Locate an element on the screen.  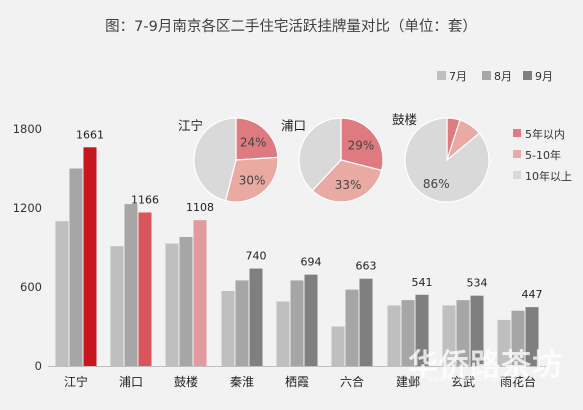
bar-栖霞-9月 is located at coordinates (311, 320).